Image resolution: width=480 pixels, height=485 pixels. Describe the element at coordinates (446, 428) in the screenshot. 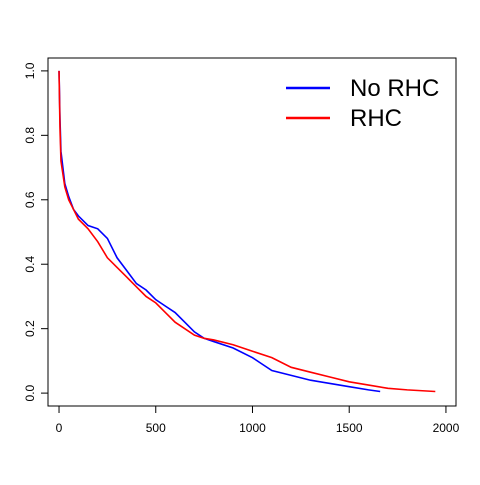

I see `x-tick-label: 2000` at that location.